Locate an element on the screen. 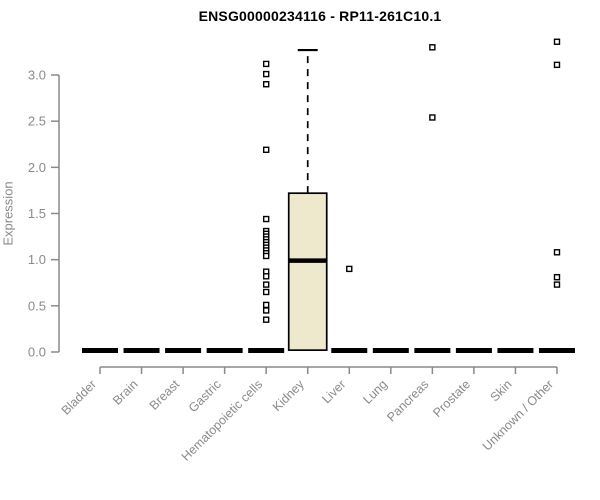  x-tick-label: Bladder is located at coordinates (79, 397).